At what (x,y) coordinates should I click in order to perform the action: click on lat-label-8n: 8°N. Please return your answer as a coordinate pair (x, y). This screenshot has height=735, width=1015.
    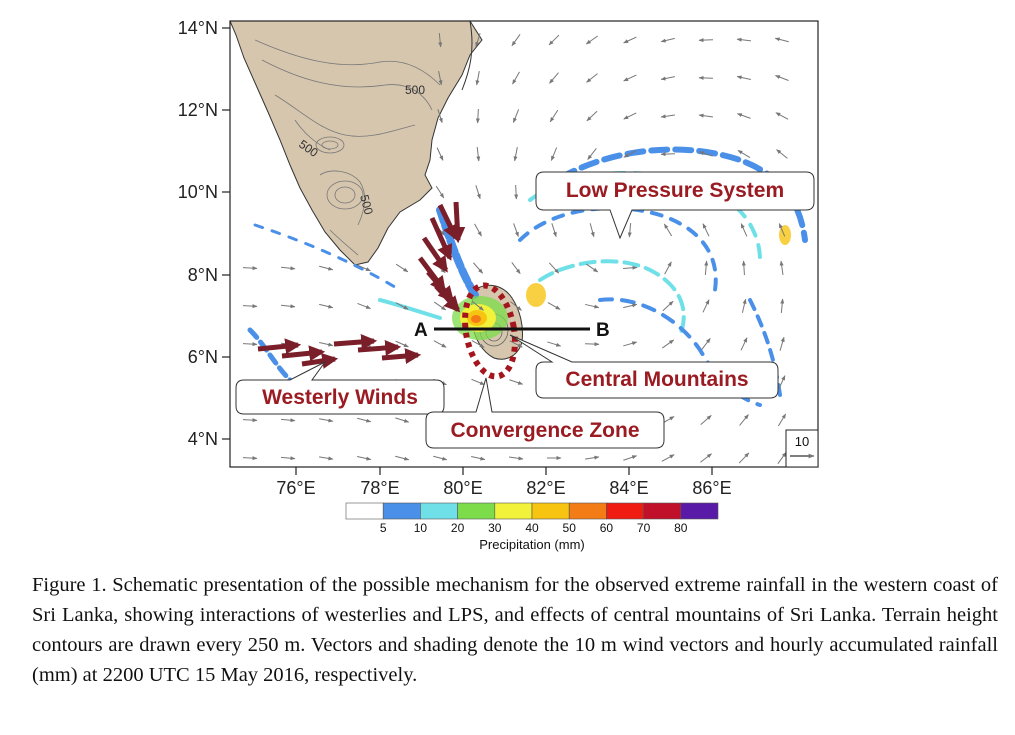
    Looking at the image, I should click on (203, 275).